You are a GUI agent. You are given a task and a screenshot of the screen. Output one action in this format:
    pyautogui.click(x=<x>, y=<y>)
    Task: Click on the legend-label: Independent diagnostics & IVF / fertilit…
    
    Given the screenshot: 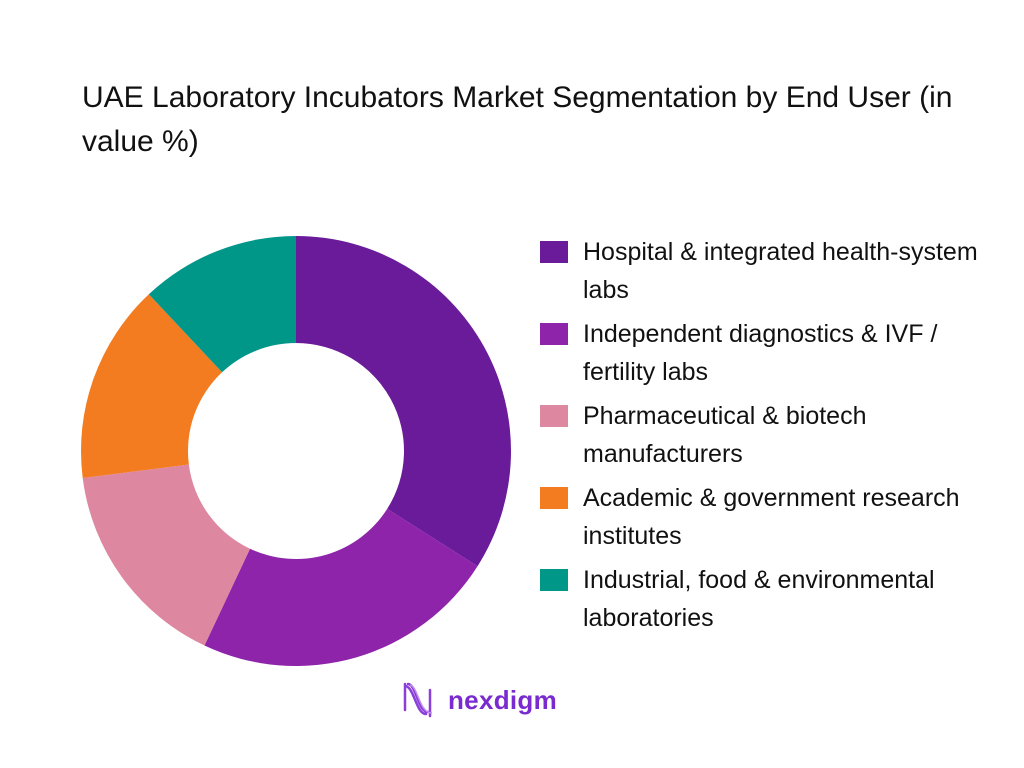 What is the action you would take?
    pyautogui.click(x=760, y=353)
    